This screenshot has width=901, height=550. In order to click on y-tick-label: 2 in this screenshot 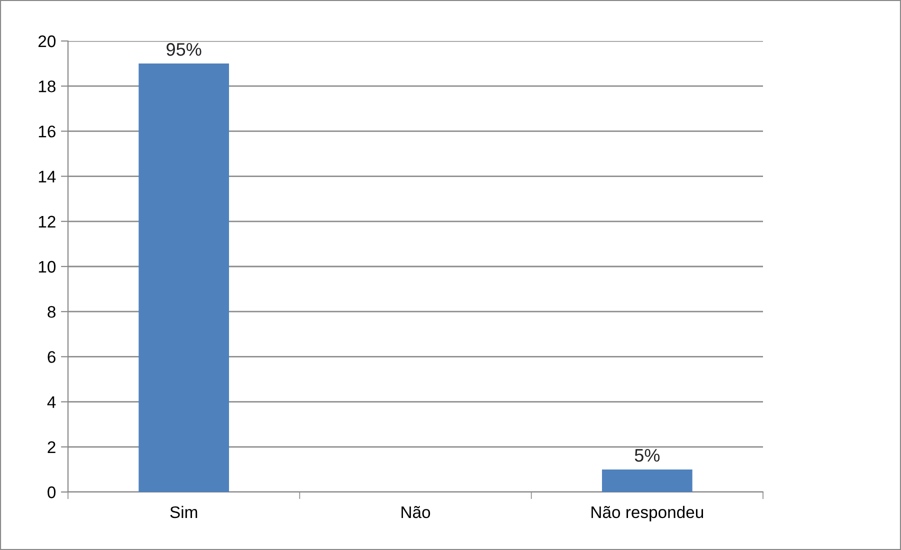, I will do `click(52, 447)`.